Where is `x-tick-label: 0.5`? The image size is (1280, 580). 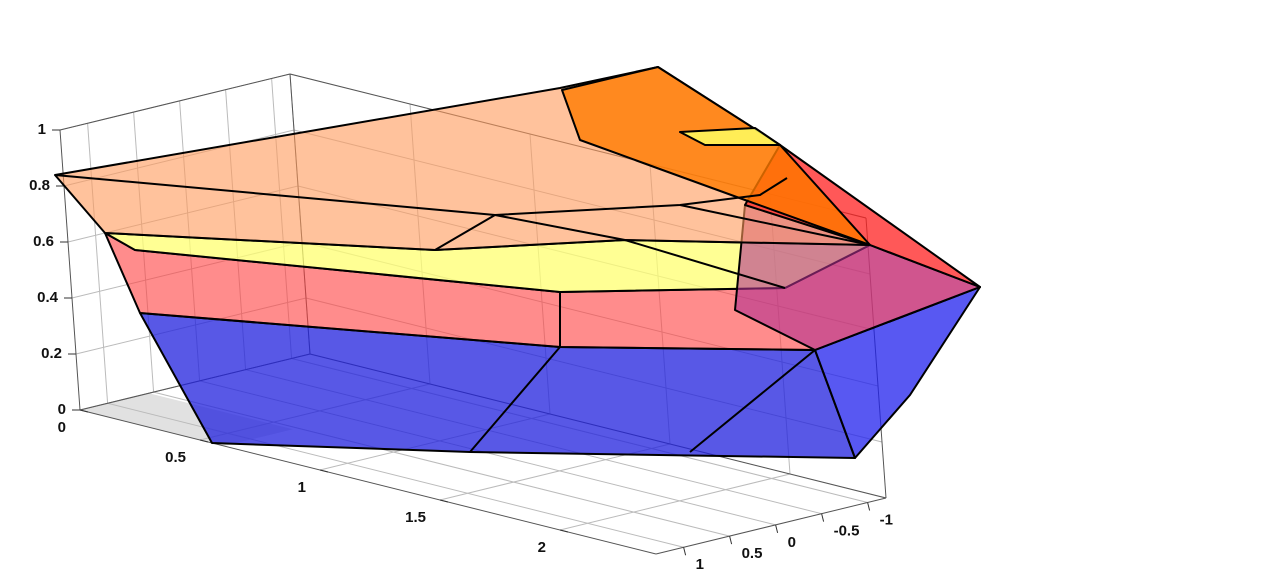
x-tick-label: 0.5 is located at coordinates (175, 457).